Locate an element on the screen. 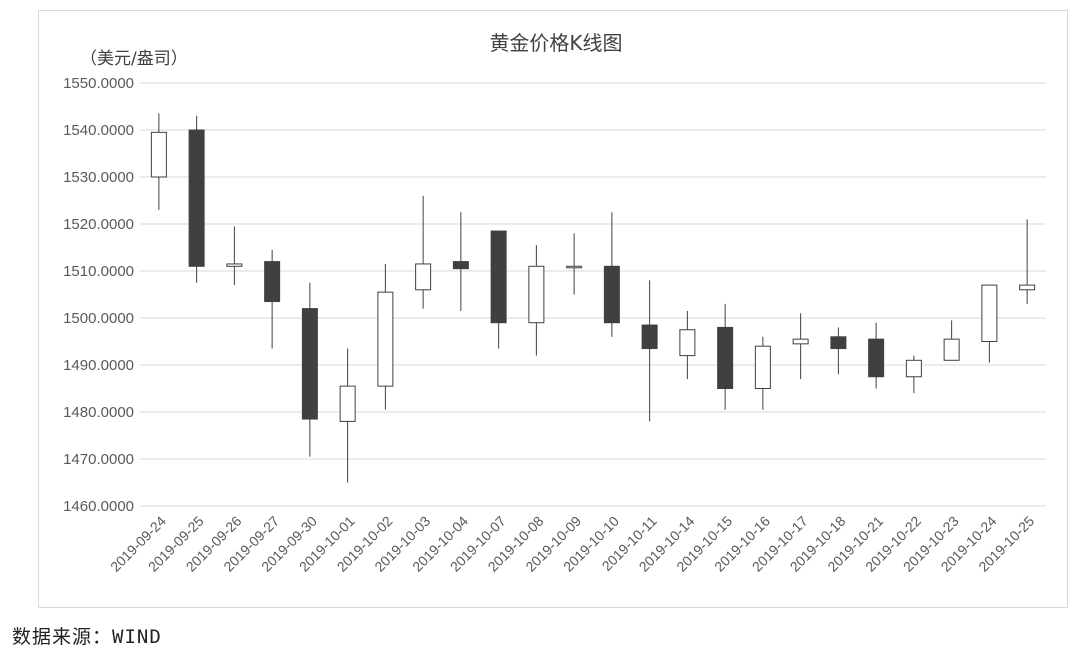  y-tick-label: 1510.0000 is located at coordinates (98, 271).